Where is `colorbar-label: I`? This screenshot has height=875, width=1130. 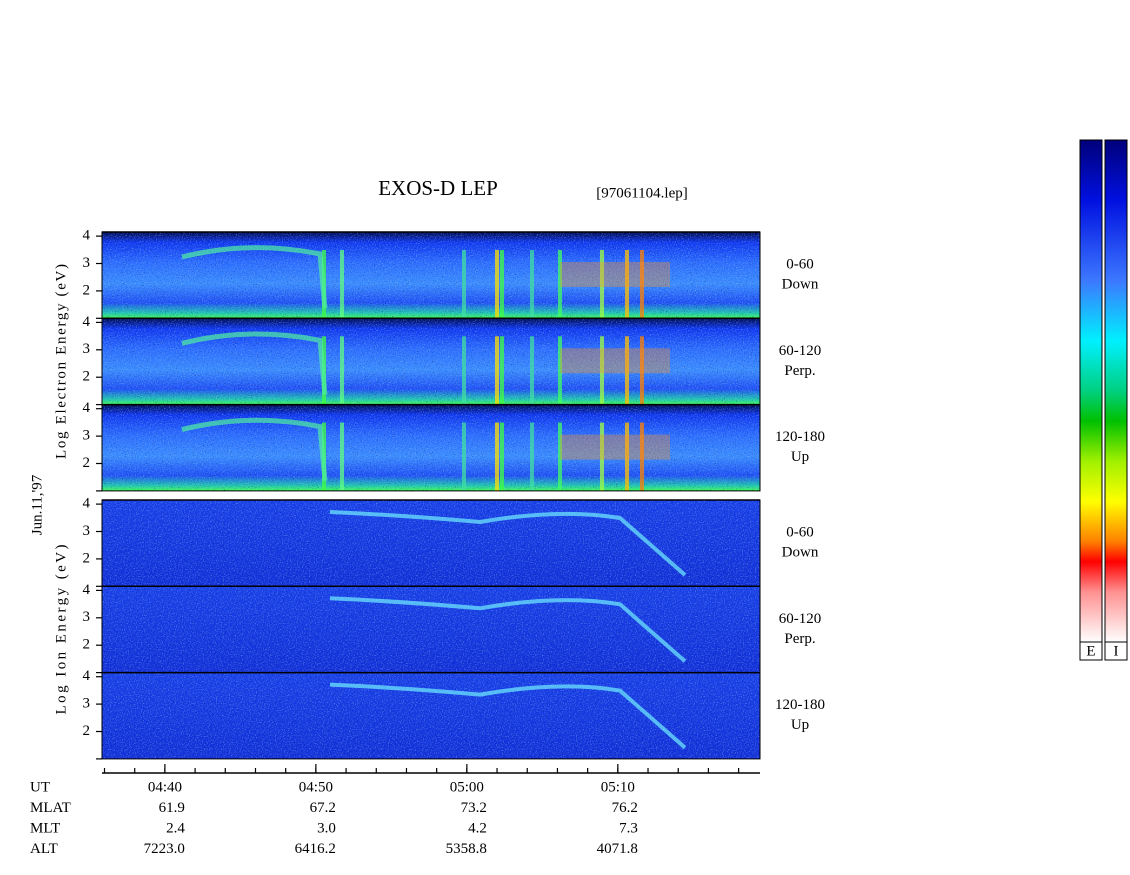 colorbar-label: I is located at coordinates (1116, 651).